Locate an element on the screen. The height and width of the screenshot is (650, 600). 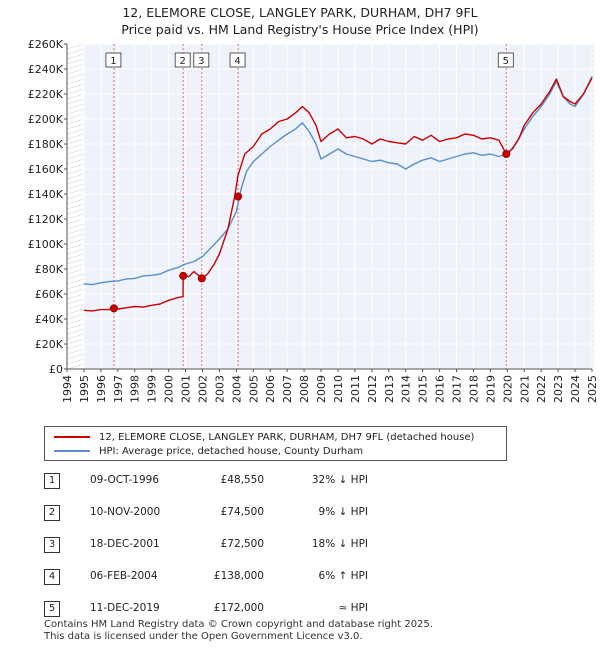
transaction-marker-label: 1 is located at coordinates (113, 61).